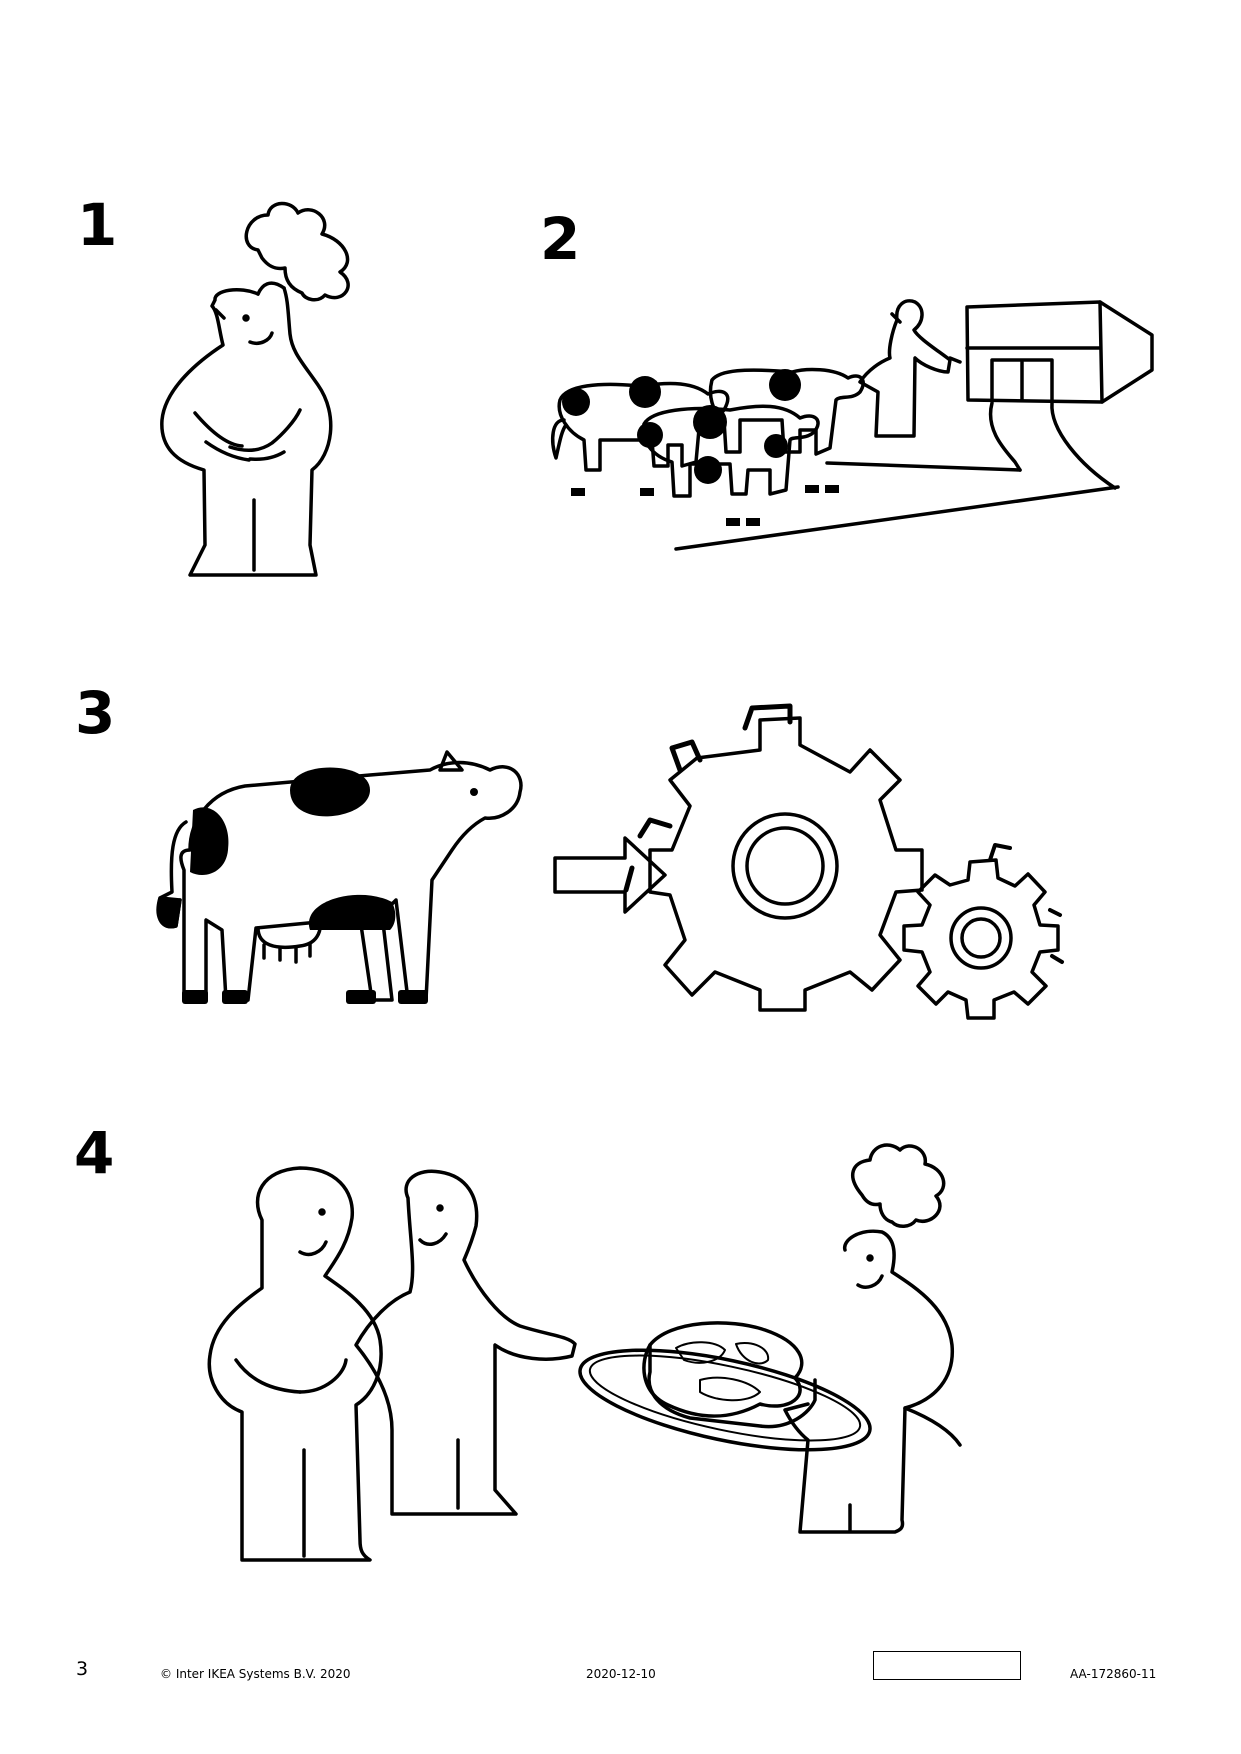 The width and height of the screenshot is (1241, 1754). What do you see at coordinates (723, 1369) in the screenshot?
I see `steak-icon` at bounding box center [723, 1369].